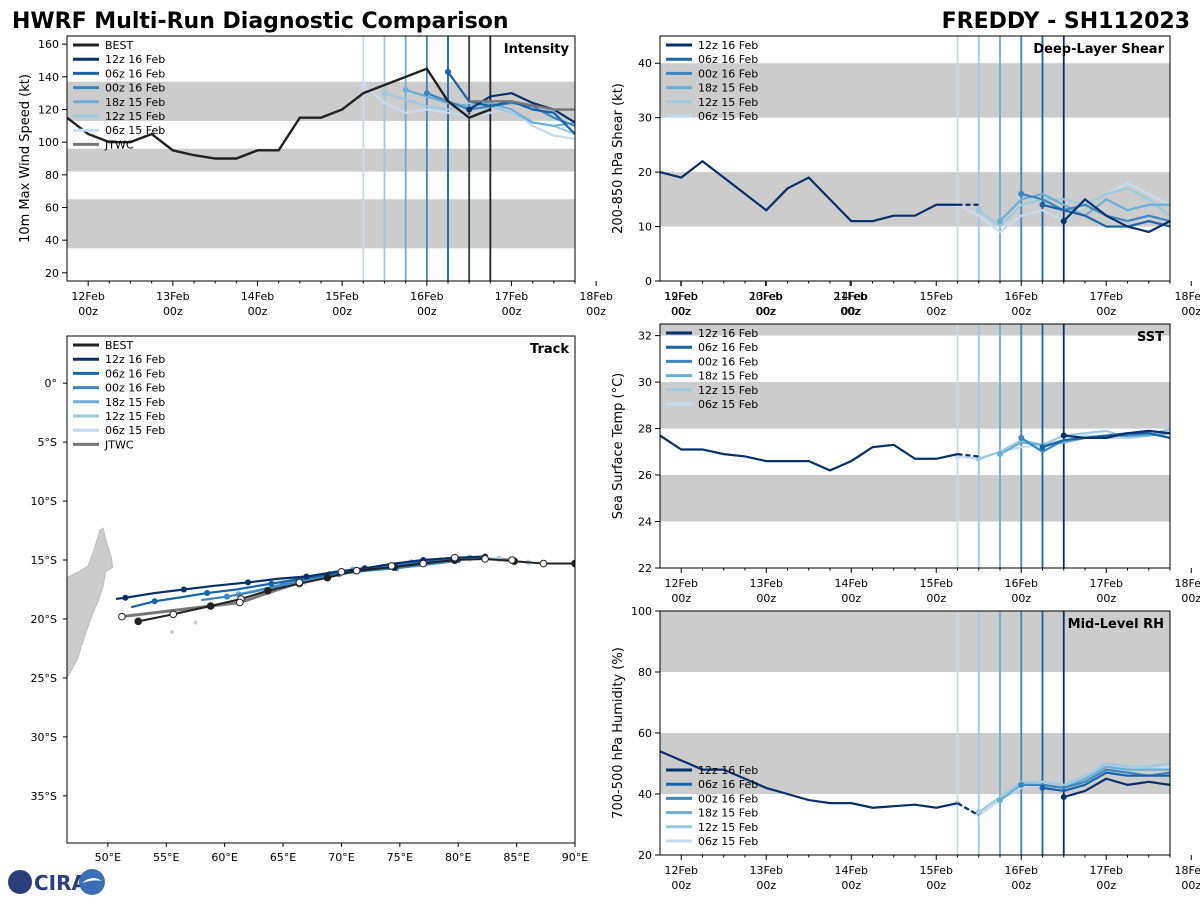  Describe the element at coordinates (48, 44) in the screenshot. I see `y-tick-label: 160` at that location.